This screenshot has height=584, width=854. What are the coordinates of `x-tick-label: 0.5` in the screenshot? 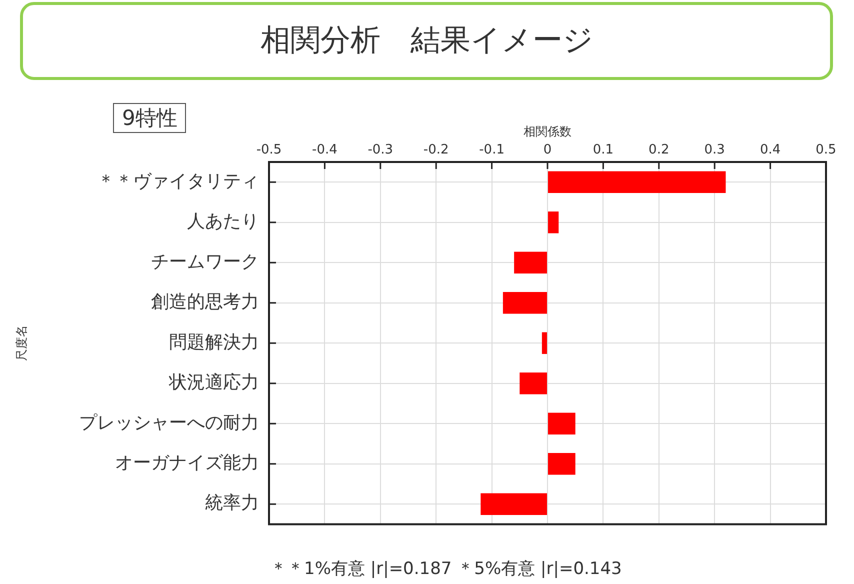 It's located at (826, 150).